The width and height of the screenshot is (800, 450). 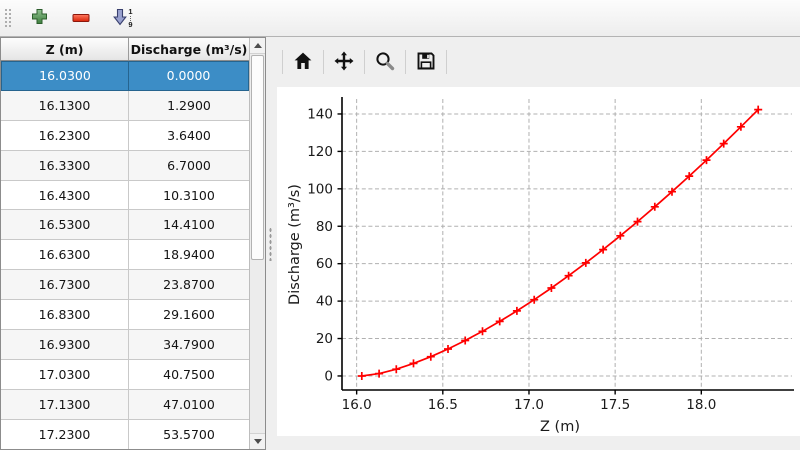 I want to click on discharge-value-cell: 6.7000, so click(x=189, y=165).